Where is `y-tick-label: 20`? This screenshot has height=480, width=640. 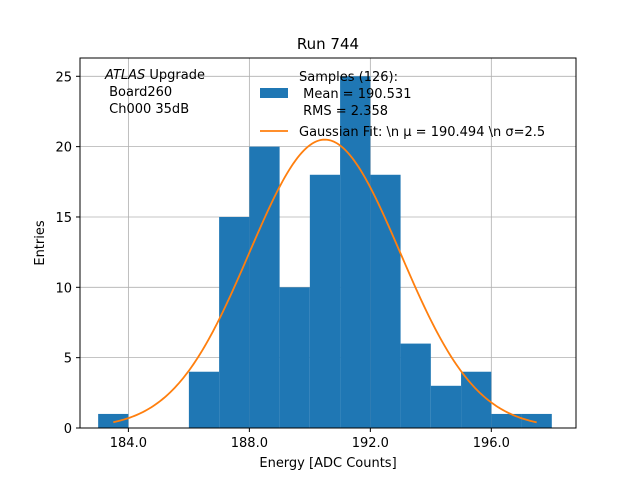
y-tick-label: 20 is located at coordinates (63, 148).